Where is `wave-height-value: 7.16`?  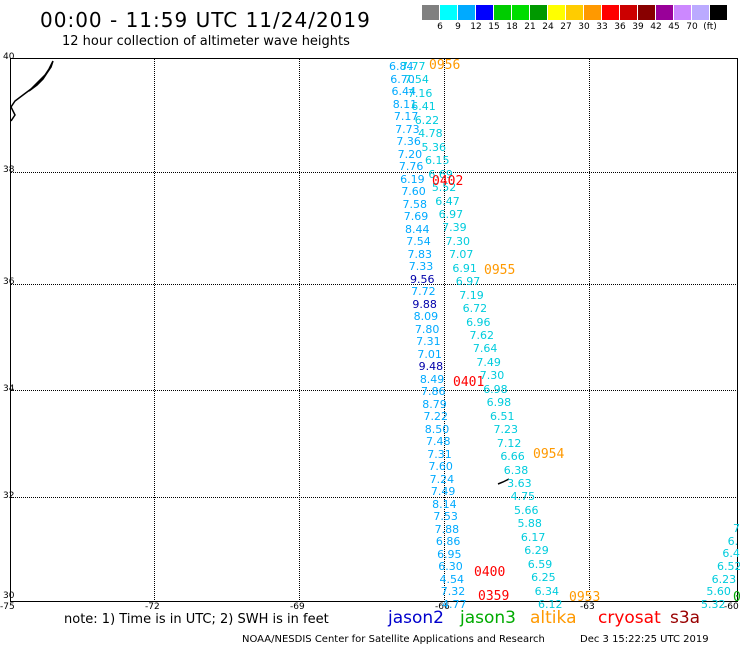 wave-height-value: 7.16 is located at coordinates (420, 93).